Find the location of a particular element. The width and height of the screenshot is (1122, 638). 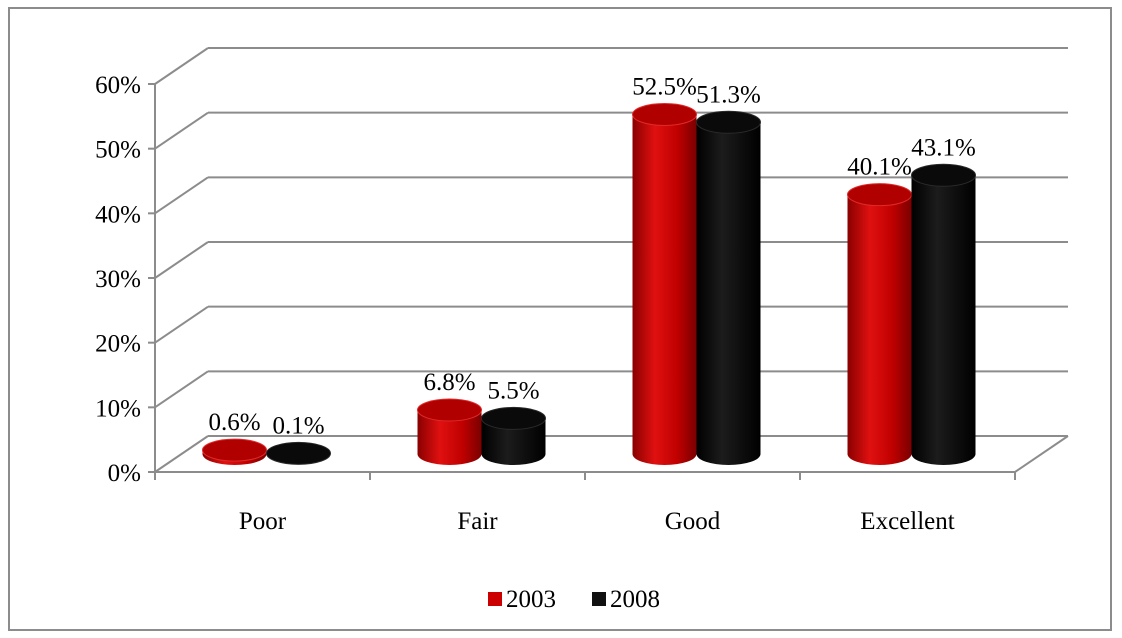

data-label: 52.5% is located at coordinates (664, 87).